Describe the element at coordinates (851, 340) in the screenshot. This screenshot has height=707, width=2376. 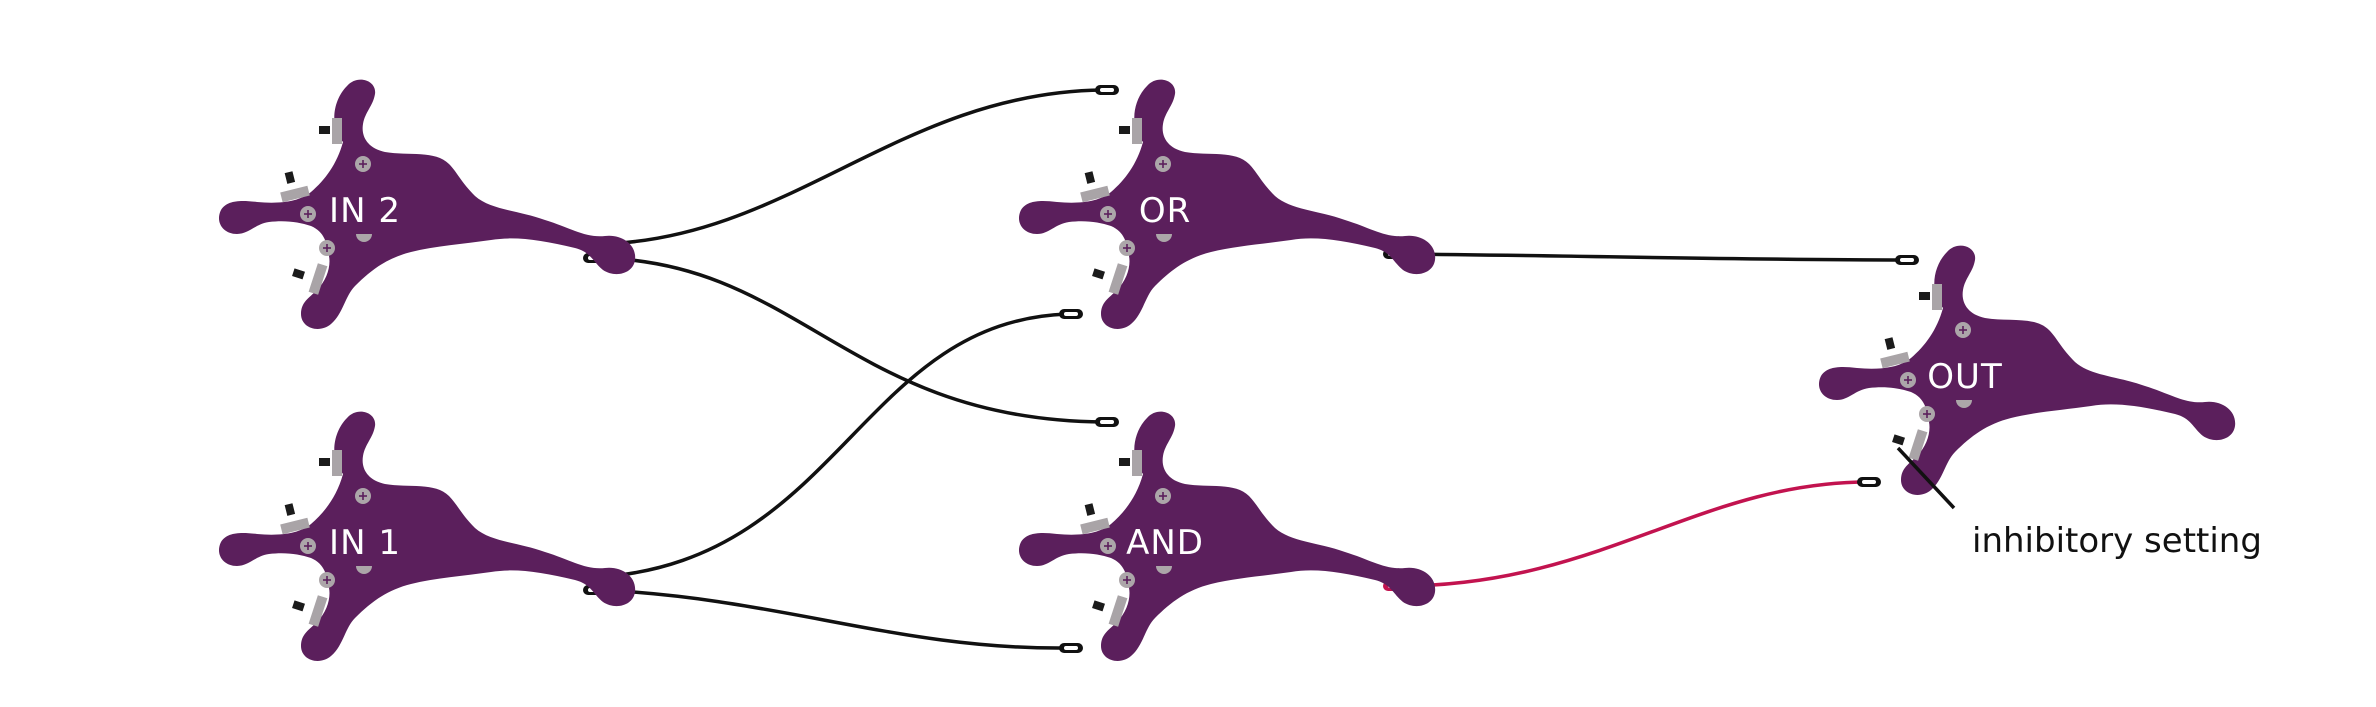
I see `wire-in2-to-and` at that location.